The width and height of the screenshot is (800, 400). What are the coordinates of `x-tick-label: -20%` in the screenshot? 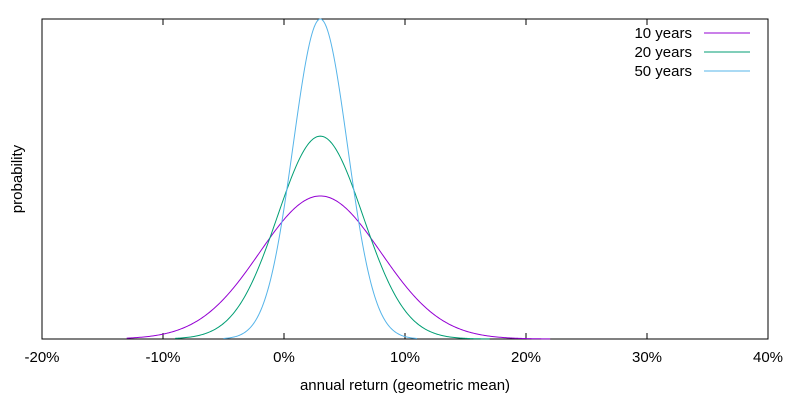 It's located at (41, 357).